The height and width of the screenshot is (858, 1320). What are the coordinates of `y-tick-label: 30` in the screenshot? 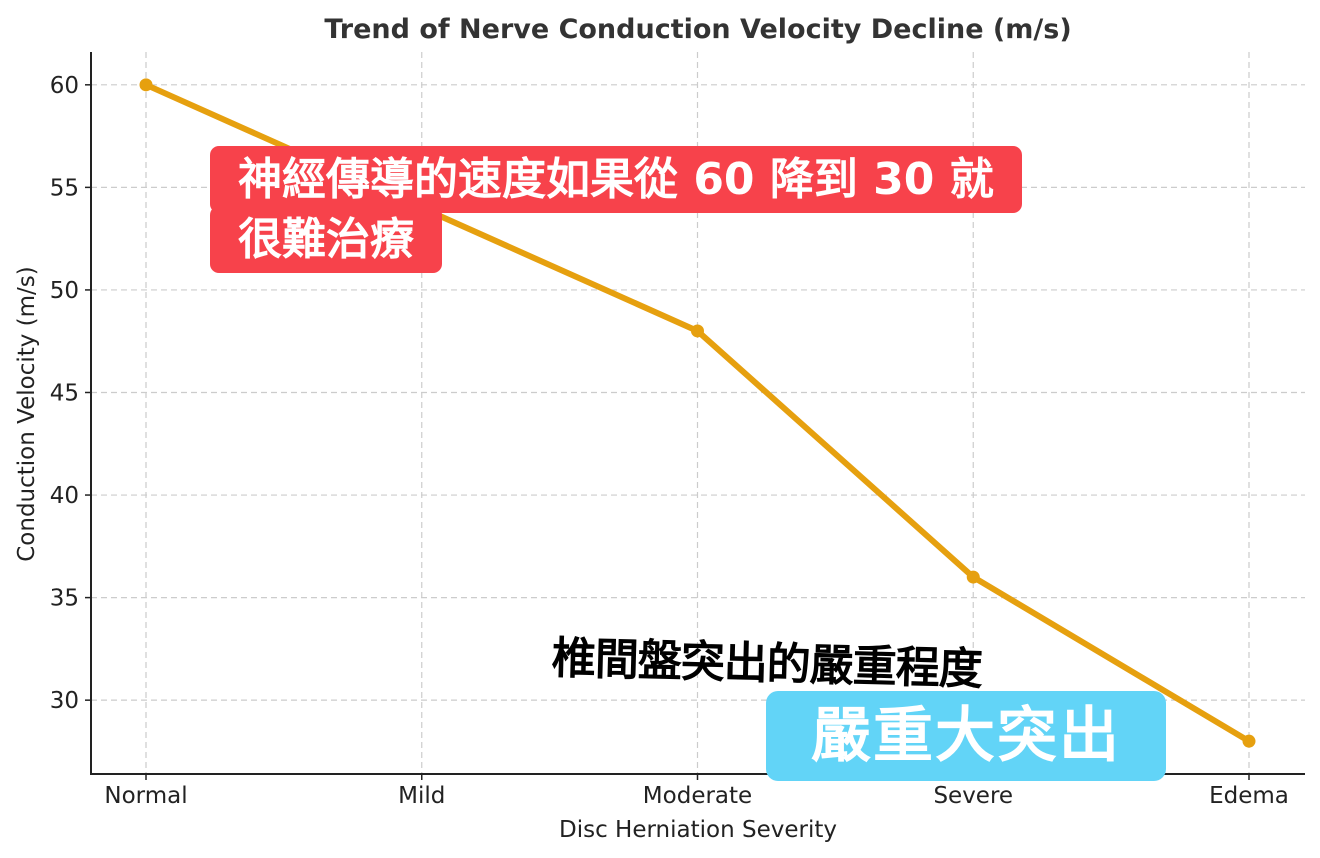 It's located at (64, 701).